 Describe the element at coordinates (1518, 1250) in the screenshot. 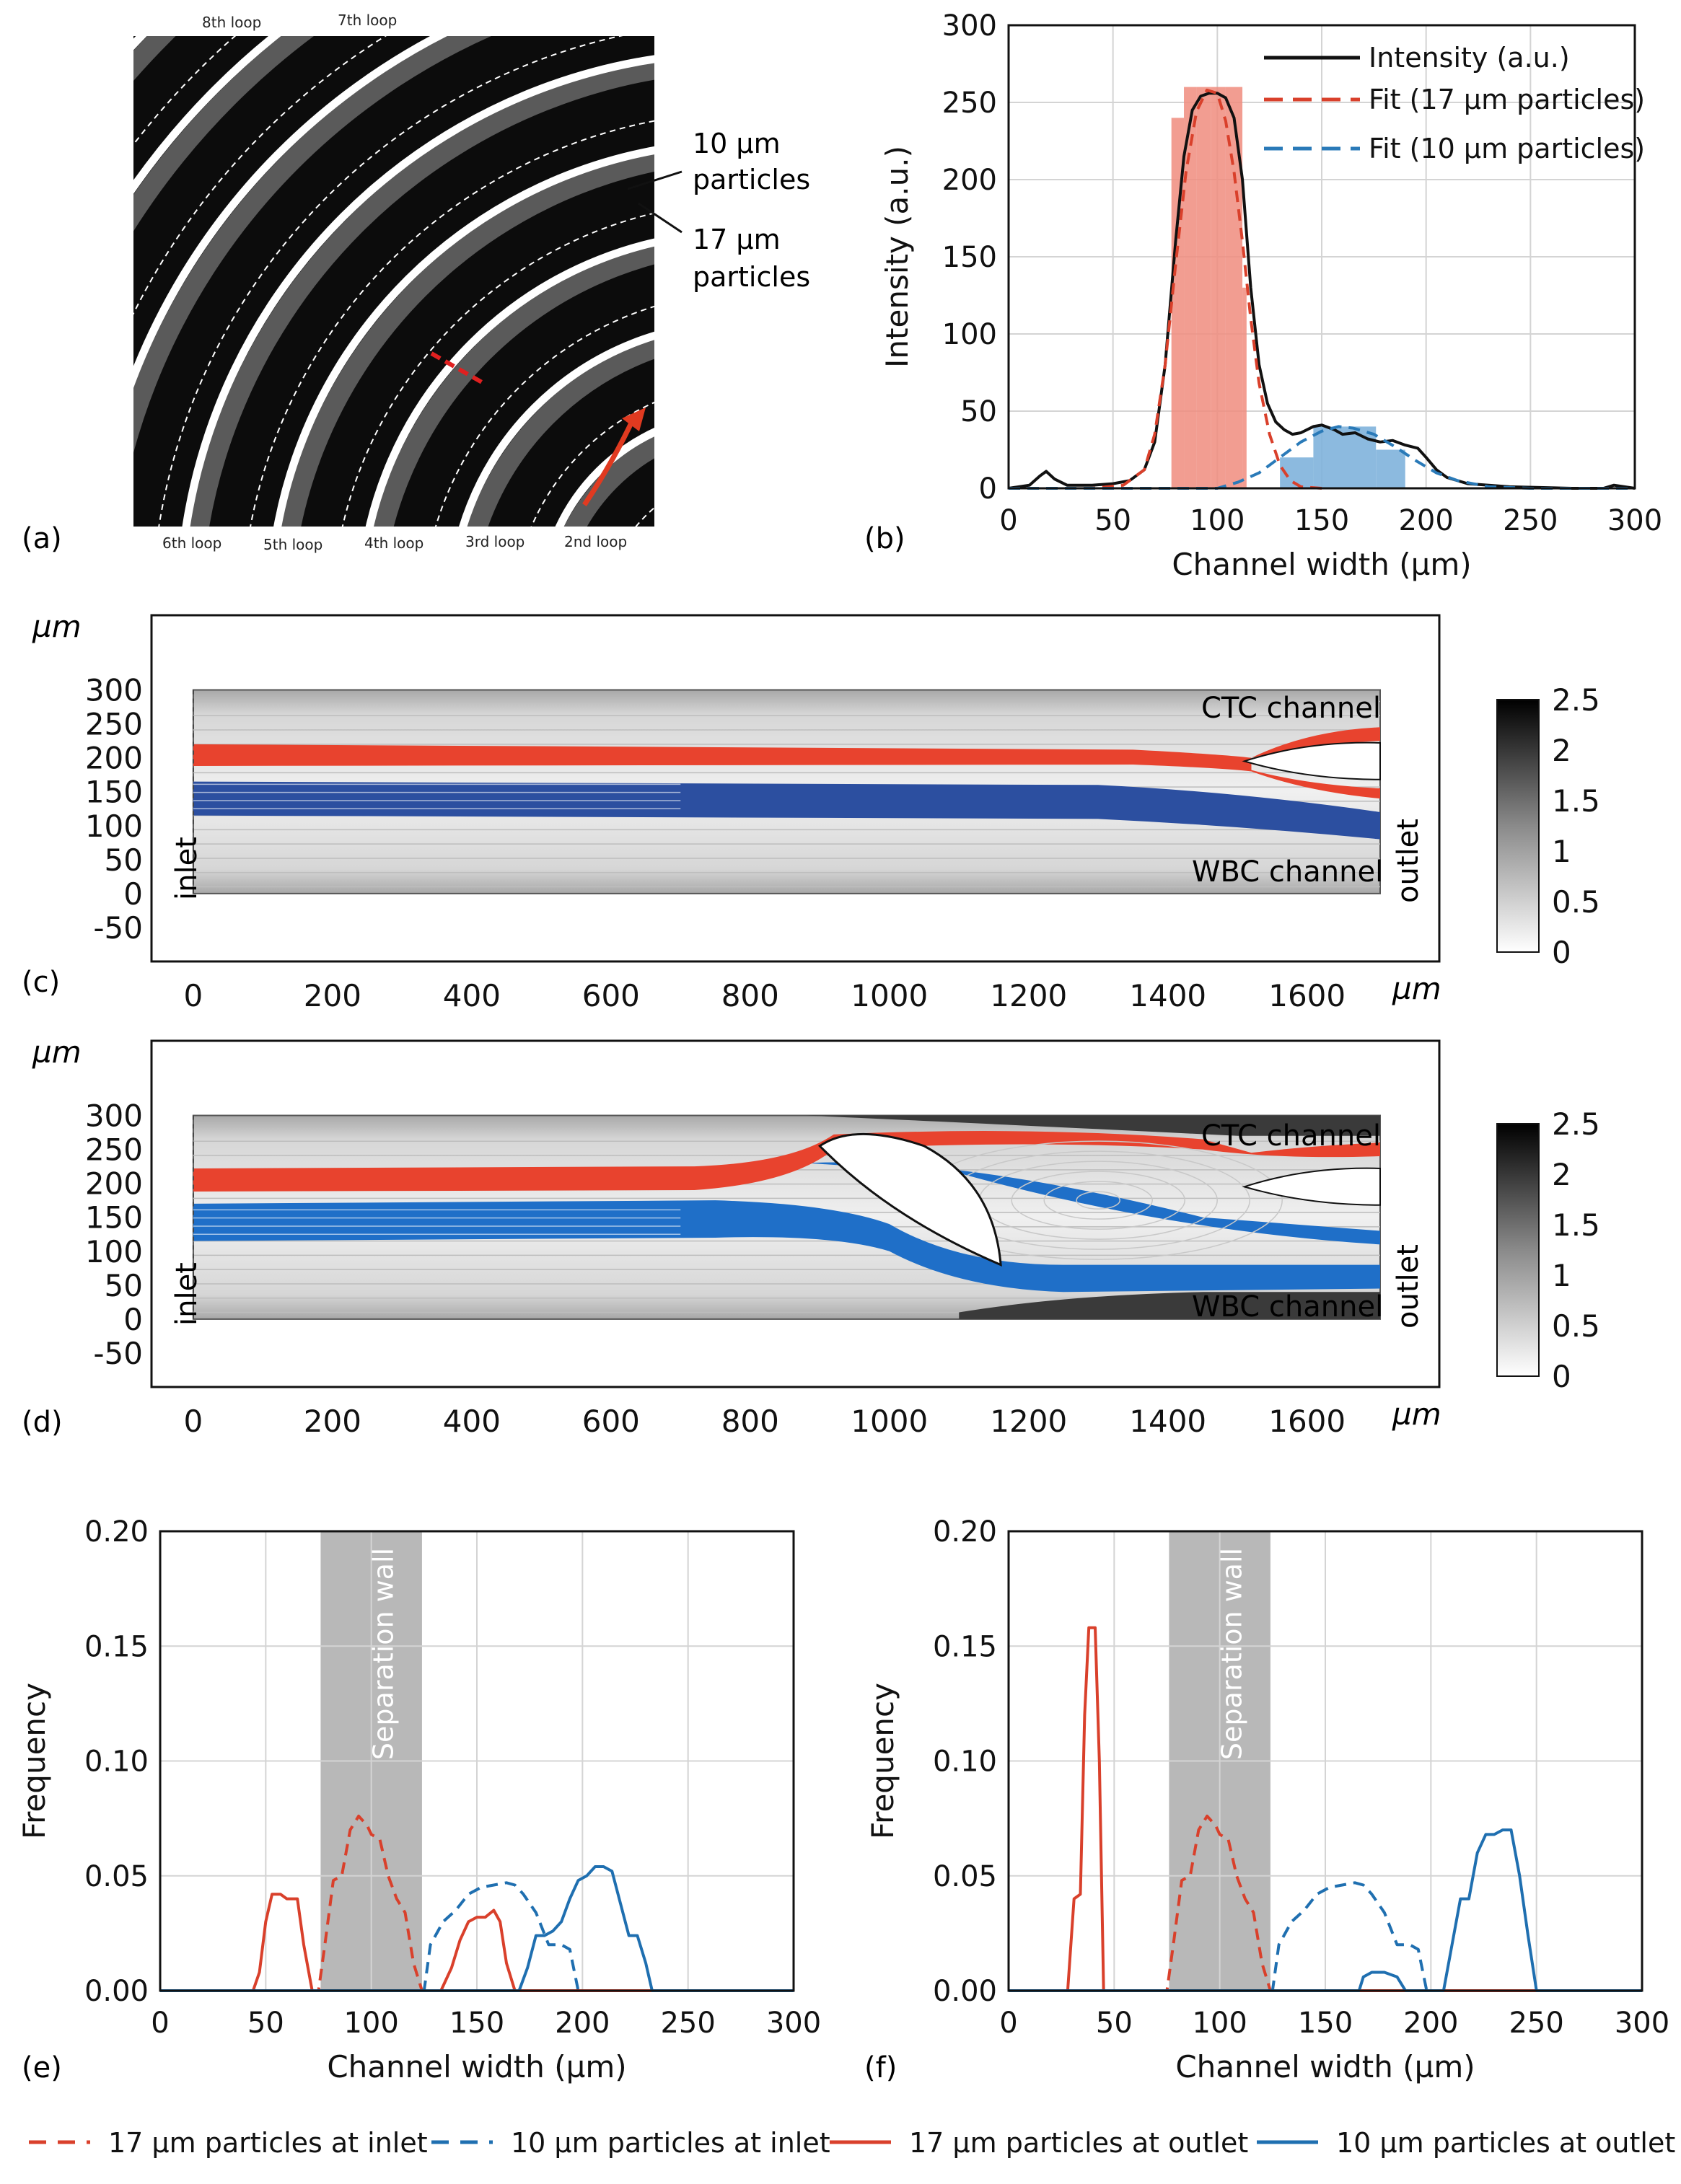

I see `colorbar-gradient` at that location.